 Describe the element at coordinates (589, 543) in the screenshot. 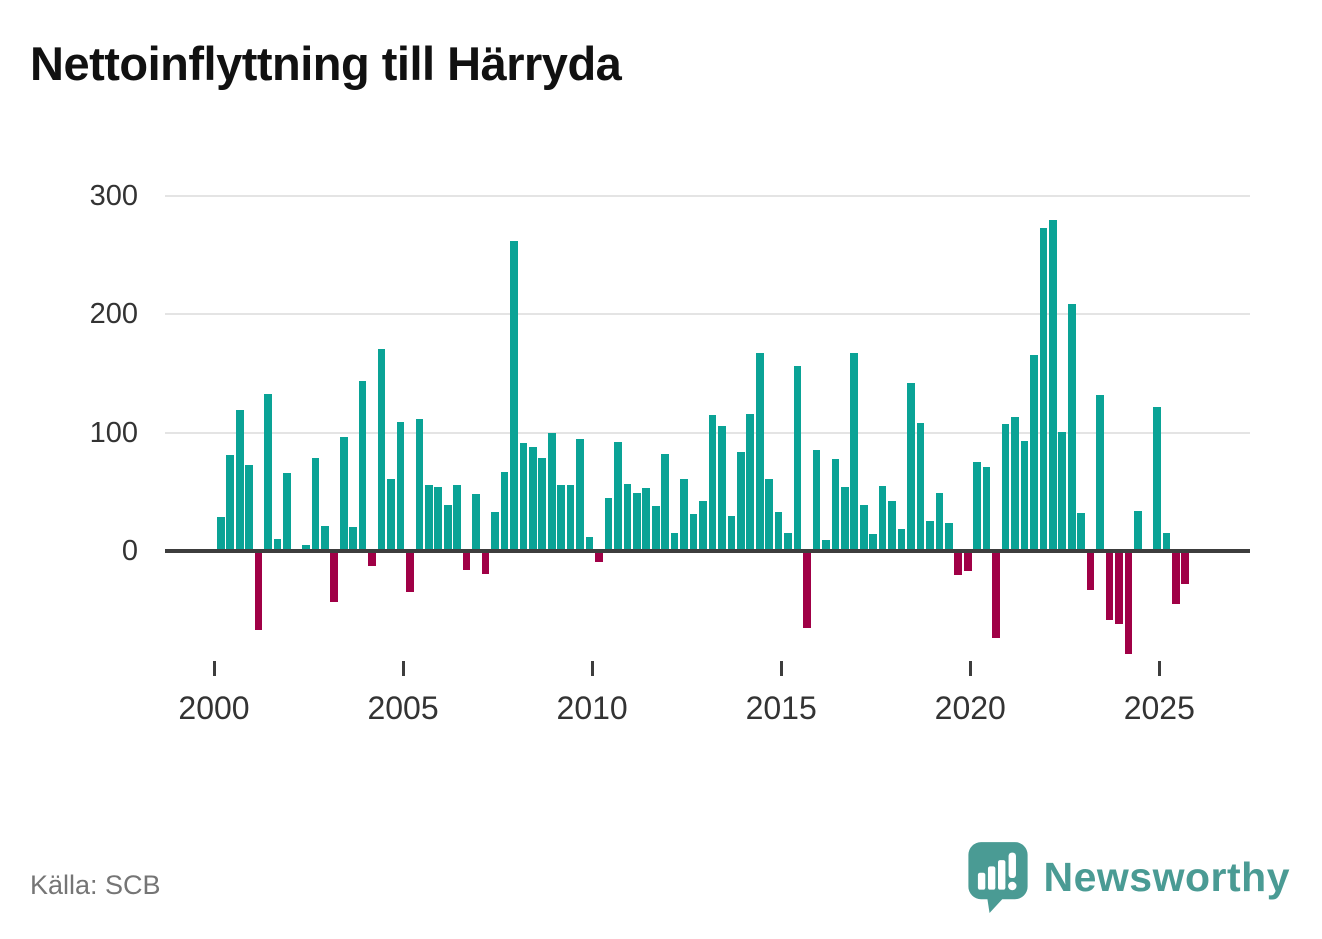

I see `bar-2009-Q4` at that location.